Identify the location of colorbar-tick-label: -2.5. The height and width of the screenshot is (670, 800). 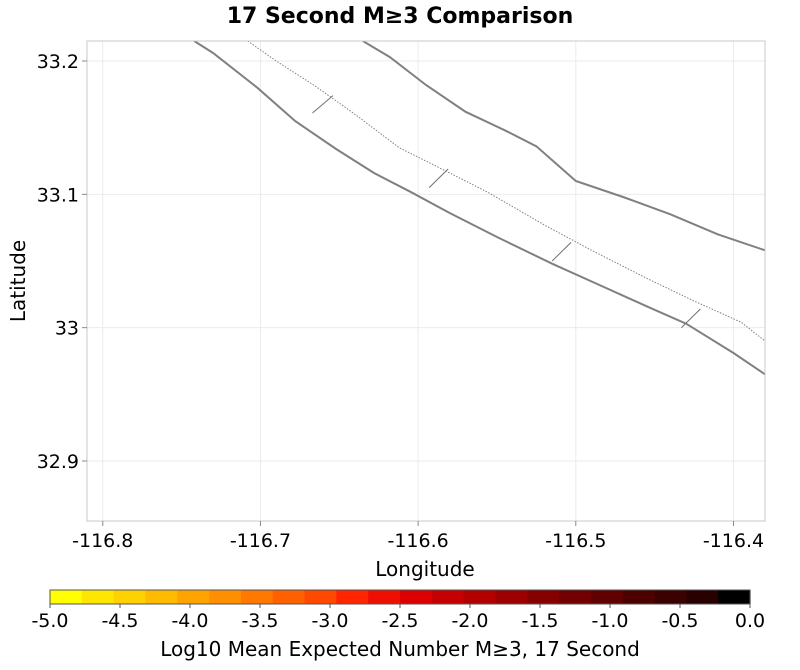
(399, 621).